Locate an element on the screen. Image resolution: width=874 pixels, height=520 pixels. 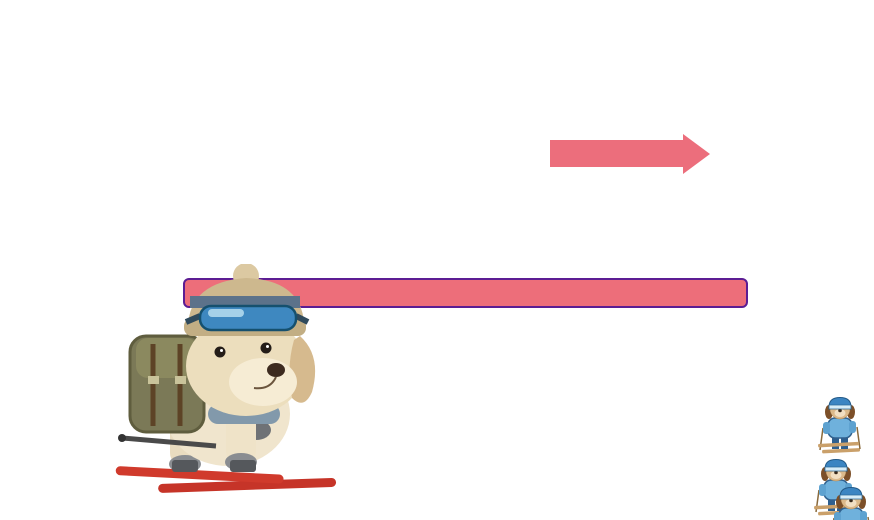
legend-item-ma60 is located at coordinates (811, 325).